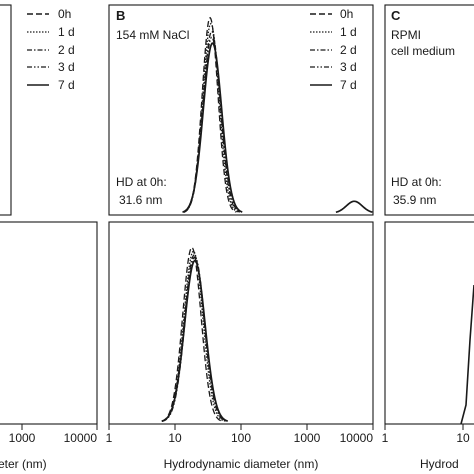  Describe the element at coordinates (37, 110) in the screenshot. I see `panel-a-top: 0h 1 d 2 d 3 d 7 d` at that location.